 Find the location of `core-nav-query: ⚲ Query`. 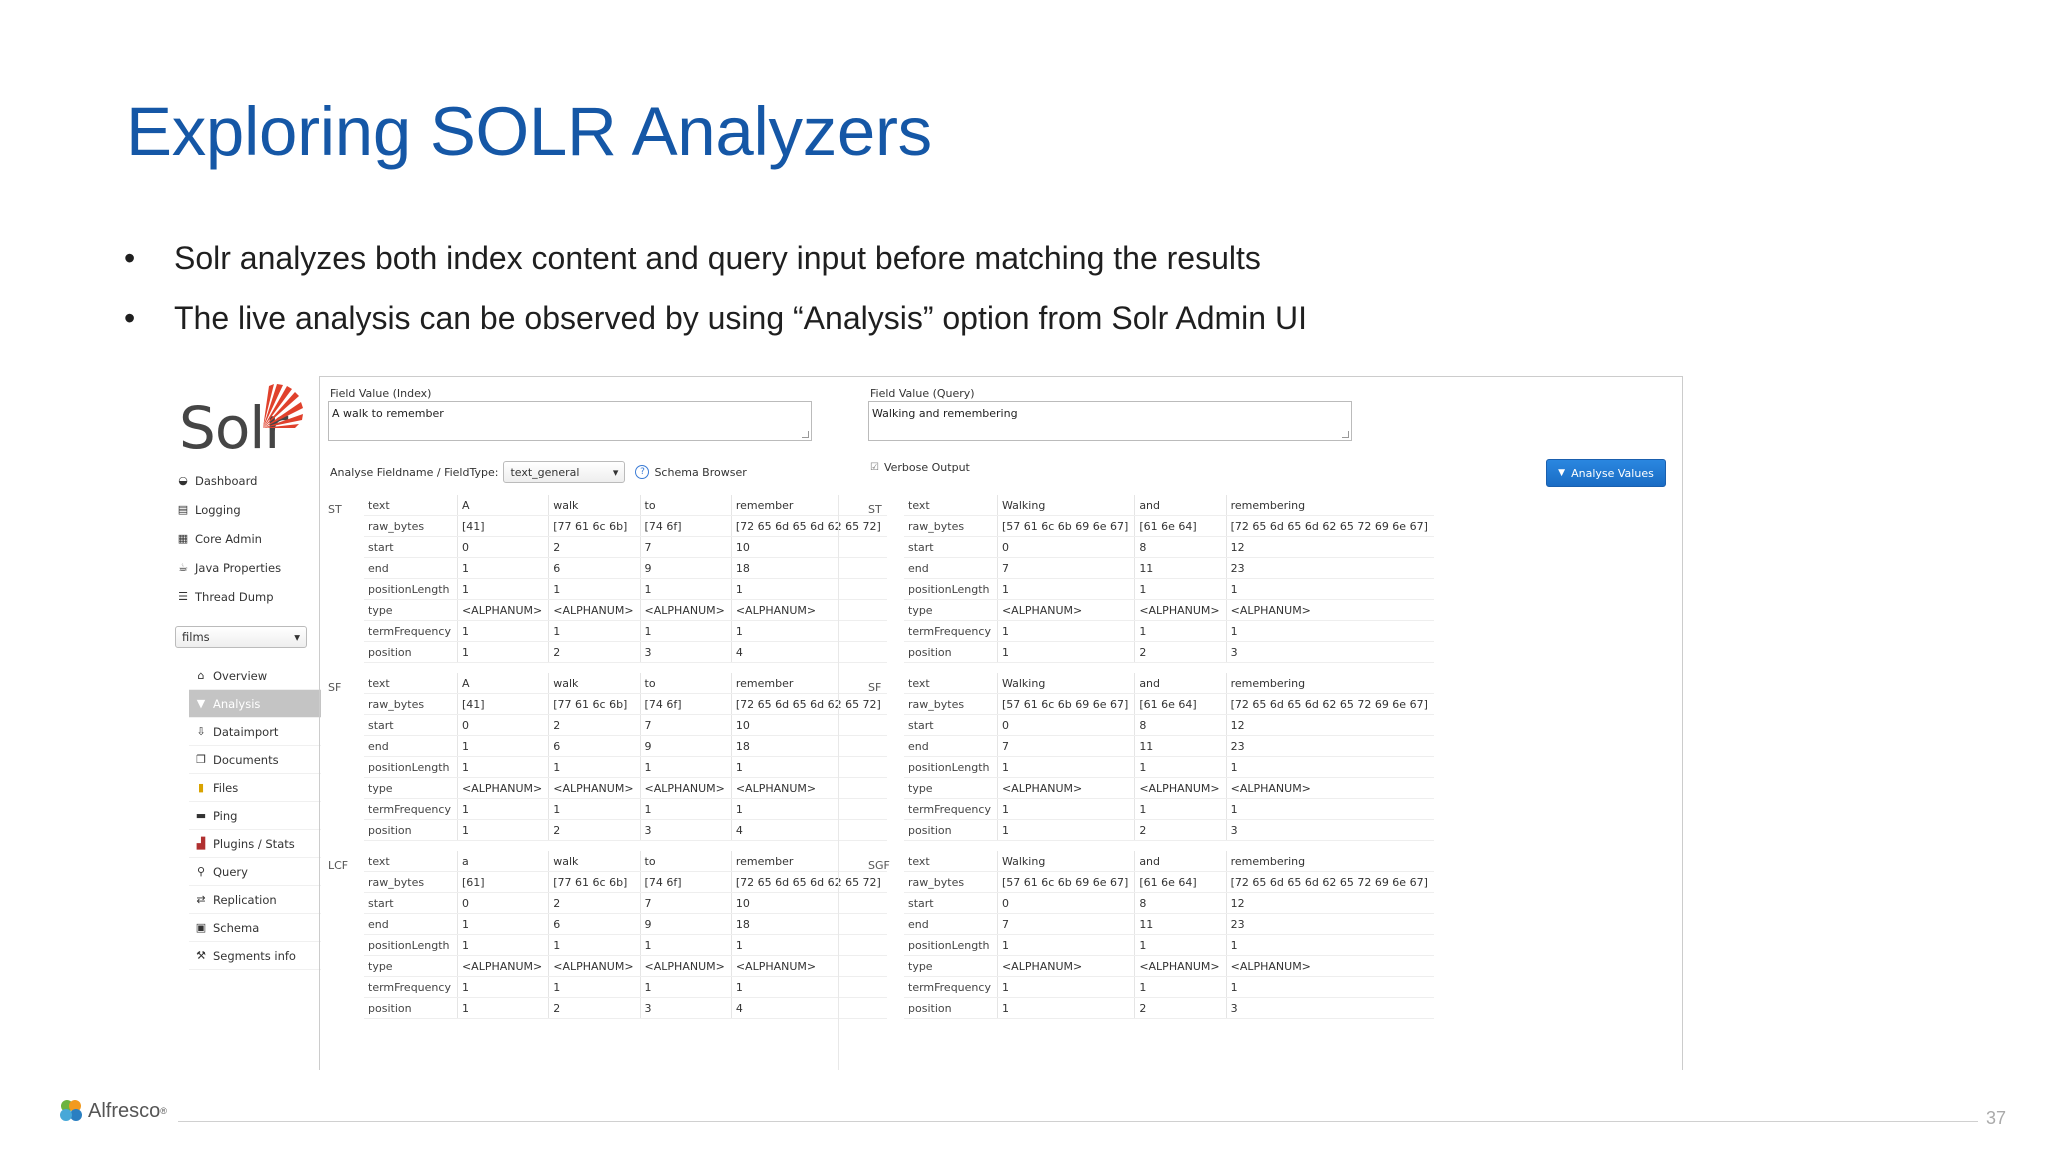

core-nav-query: ⚲ Query is located at coordinates (255, 872).